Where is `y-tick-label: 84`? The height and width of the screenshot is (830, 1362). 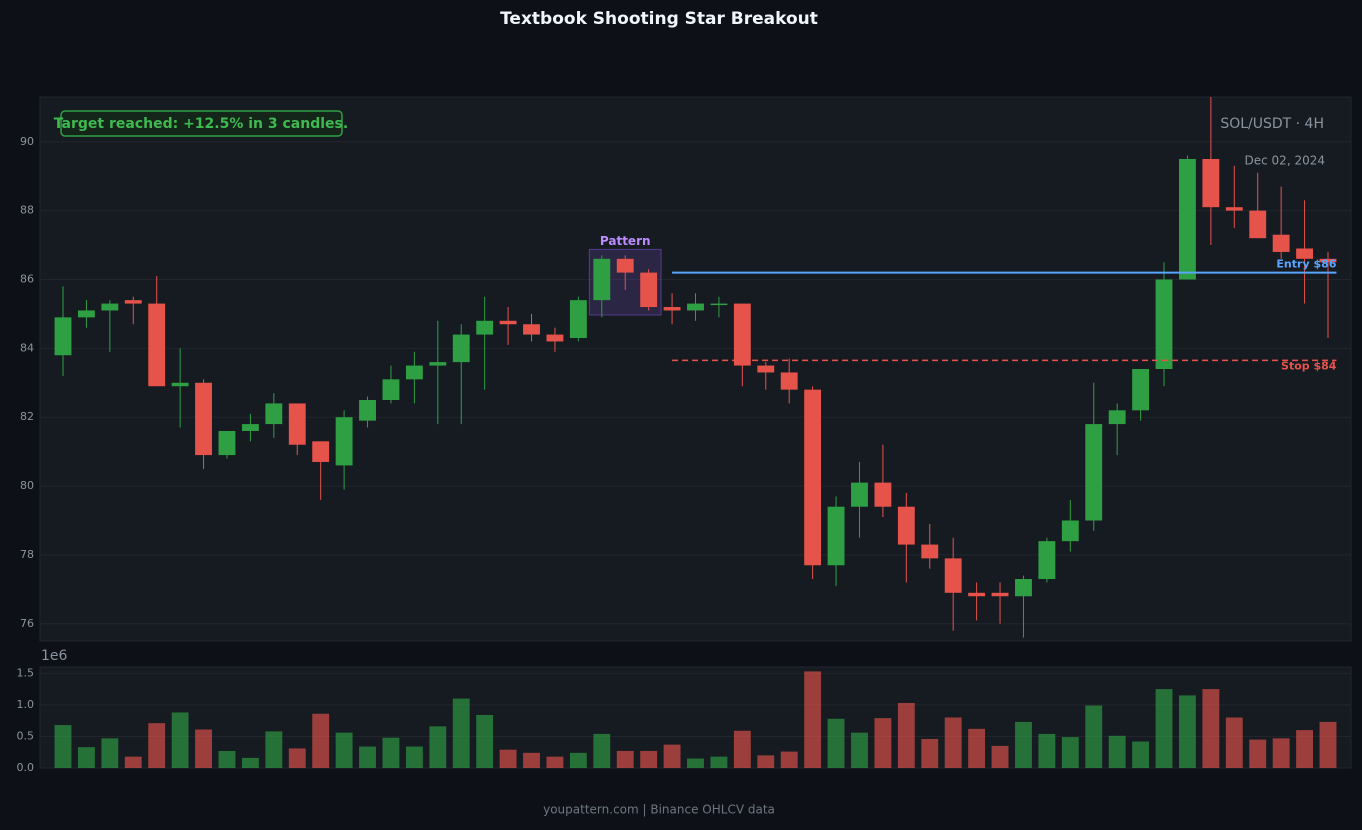
y-tick-label: 84 is located at coordinates (27, 347).